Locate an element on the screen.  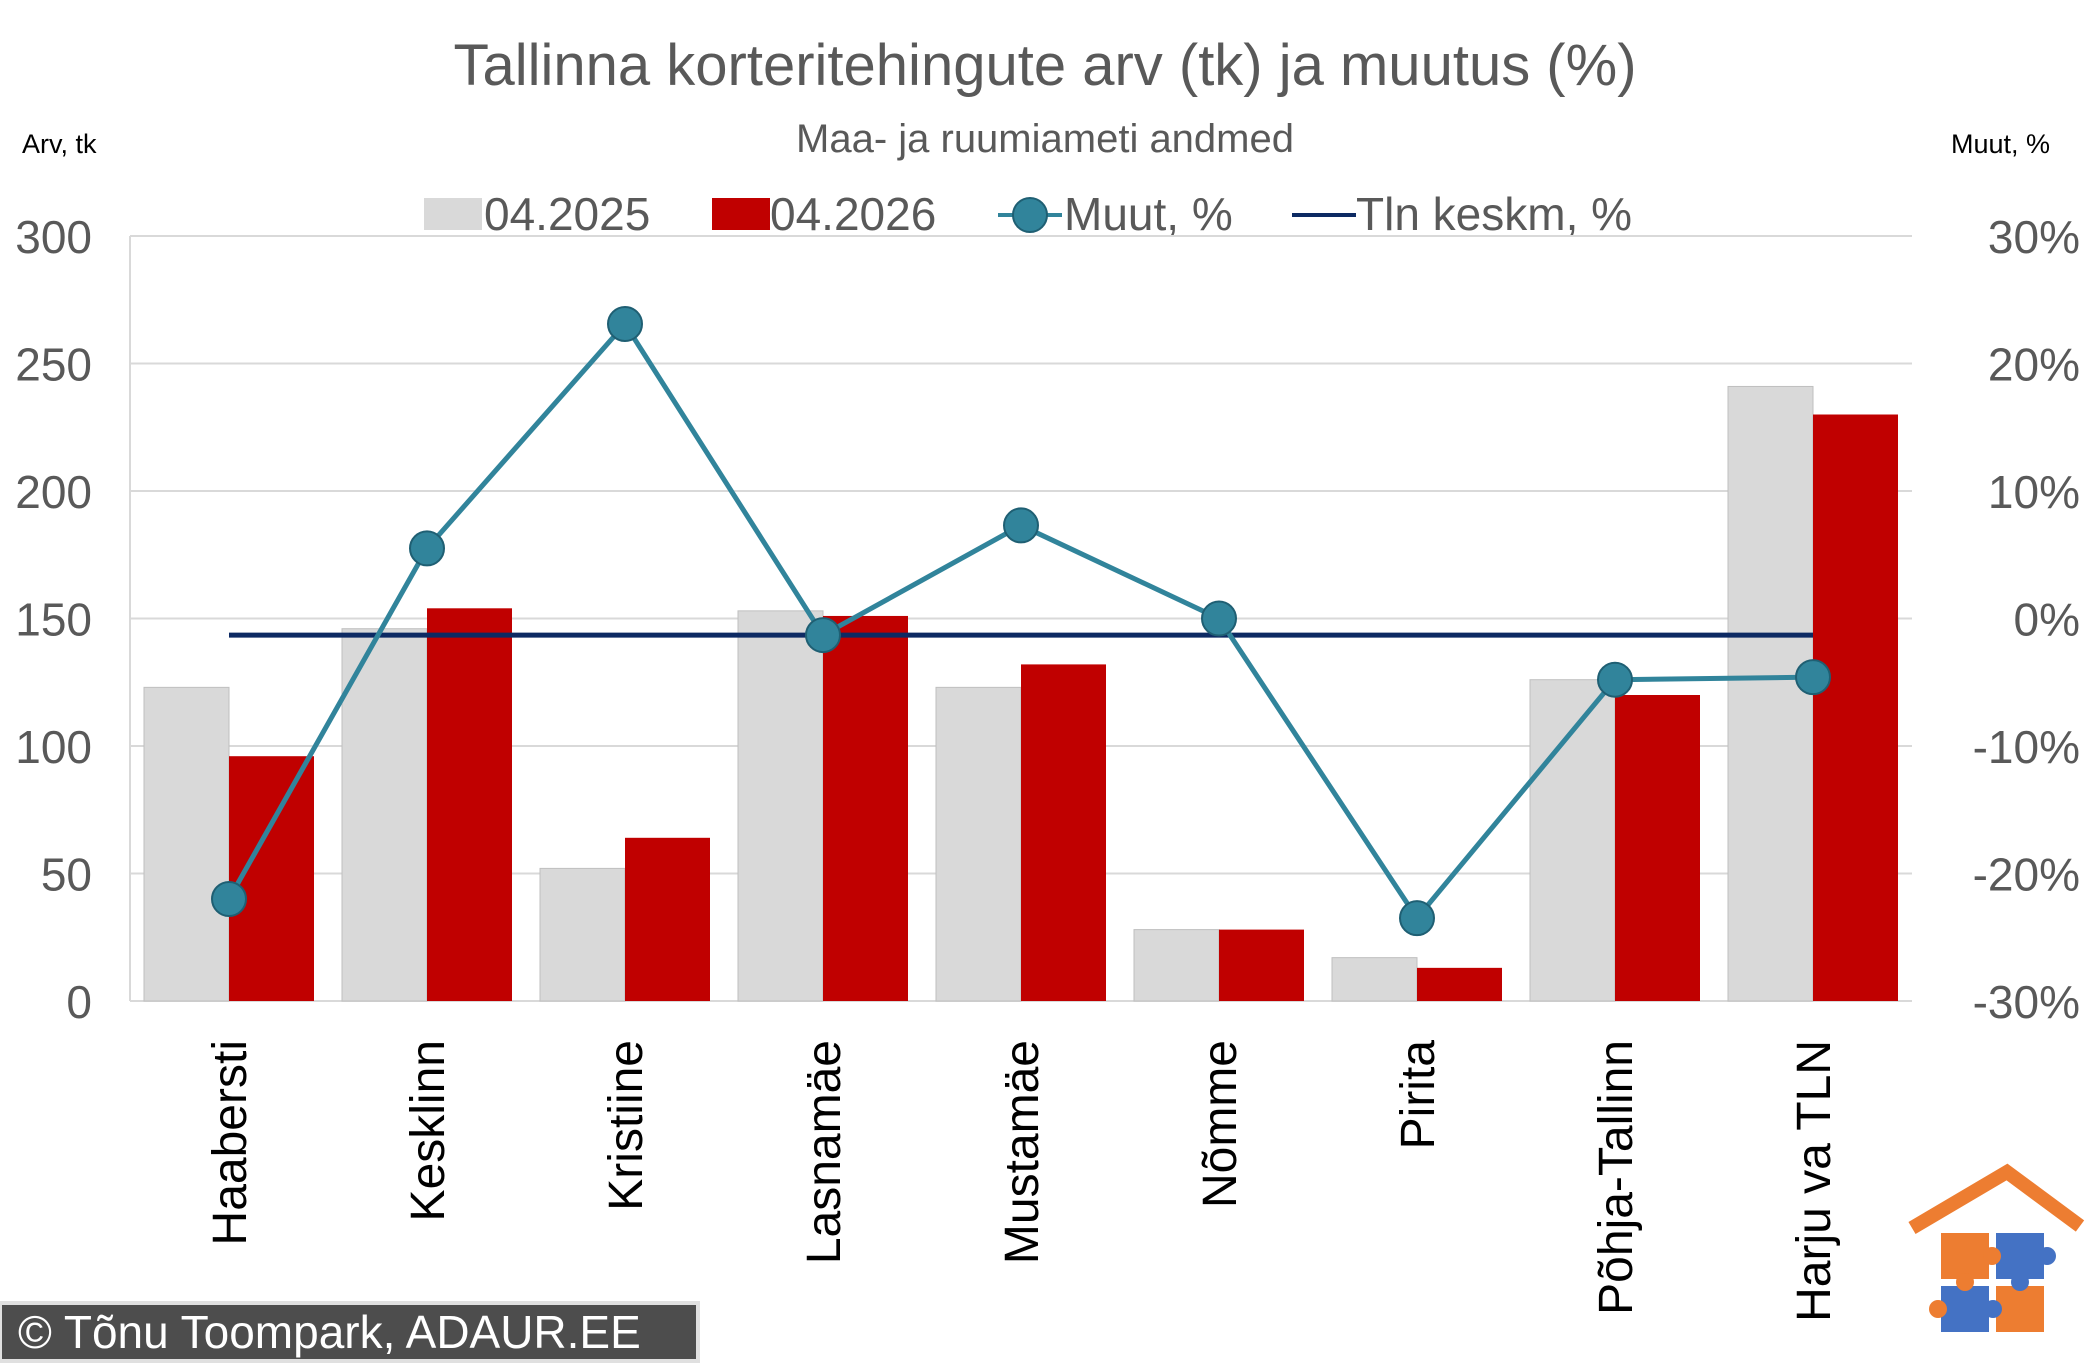
y-tick-label: 100 is located at coordinates (53, 747).